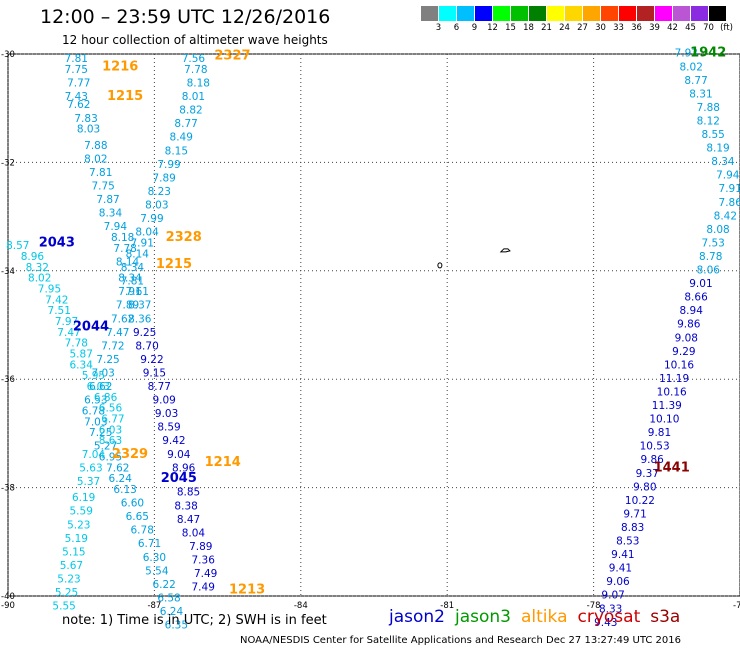 The image size is (740, 650). Describe the element at coordinates (708, 108) in the screenshot. I see `wave-height-value: 7.88` at that location.